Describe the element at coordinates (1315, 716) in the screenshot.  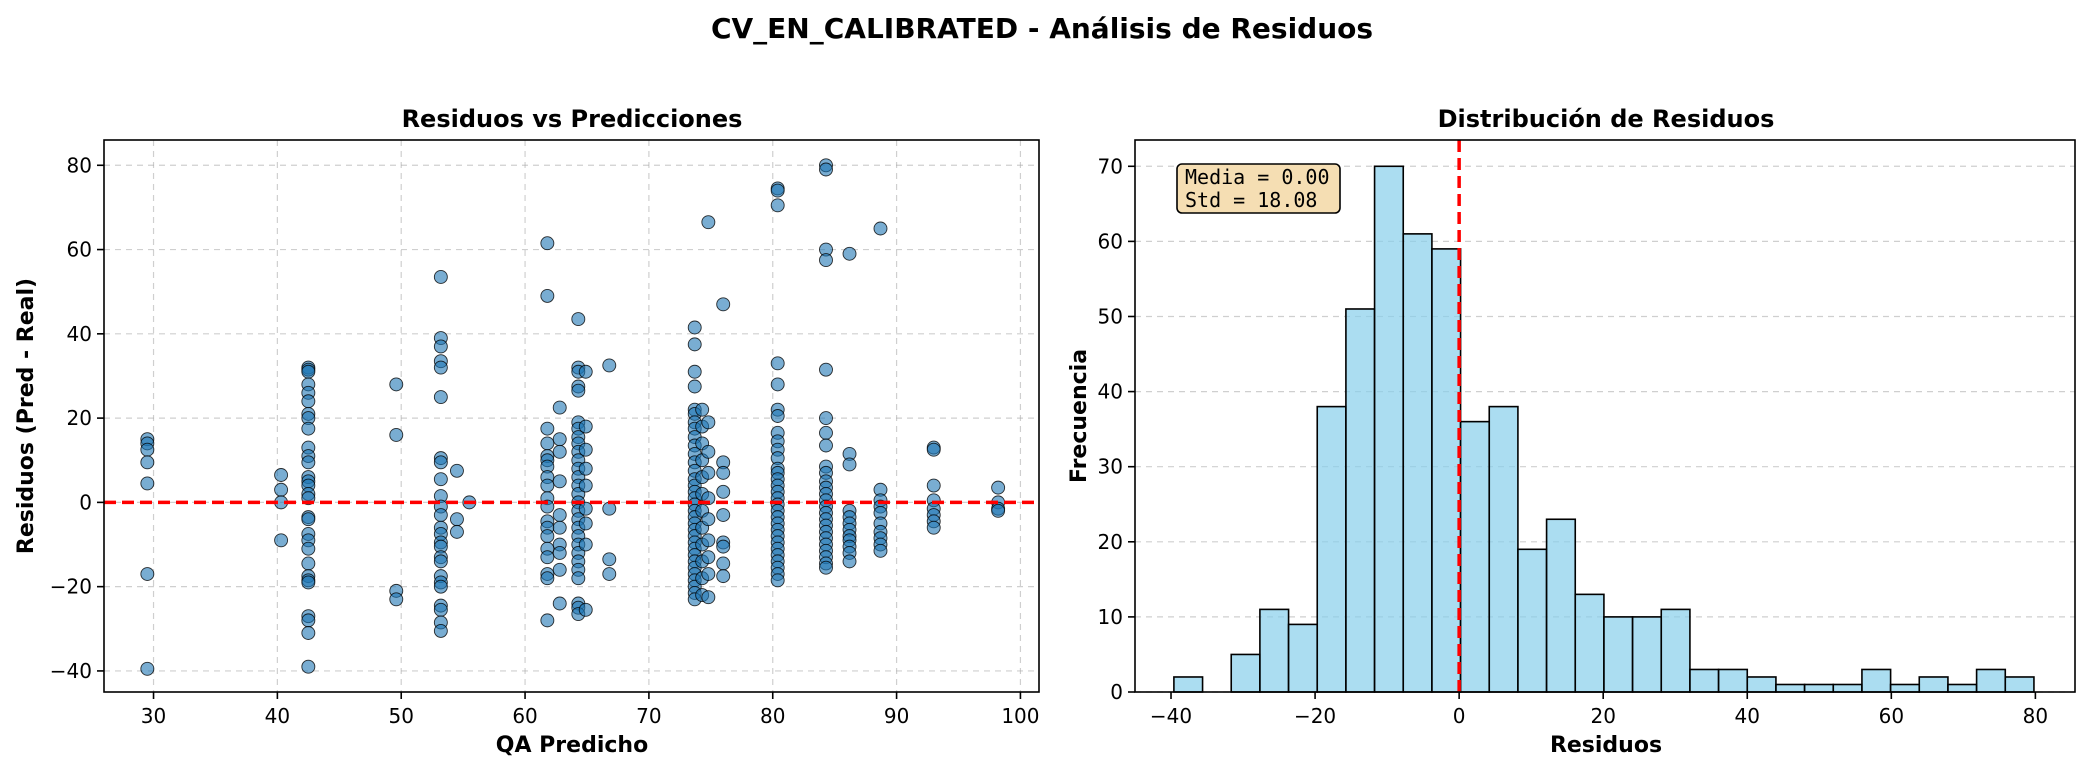
I see `histogram-x-tick-label: −20` at that location.